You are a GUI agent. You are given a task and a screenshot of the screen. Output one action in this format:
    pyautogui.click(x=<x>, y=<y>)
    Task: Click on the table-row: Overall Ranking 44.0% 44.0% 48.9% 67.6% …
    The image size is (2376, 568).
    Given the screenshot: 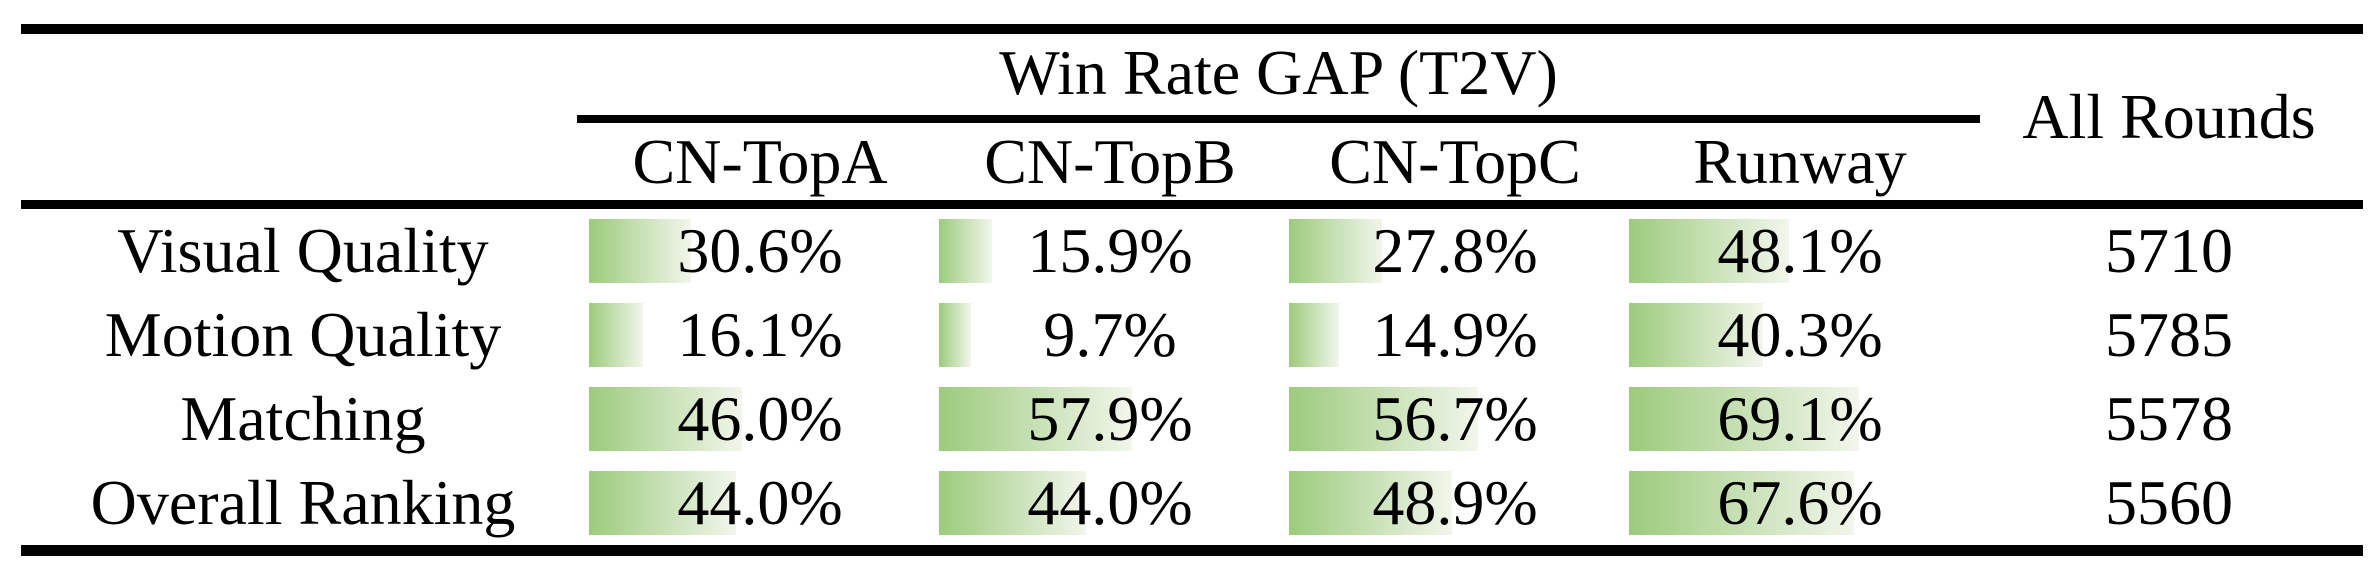 What is the action you would take?
    pyautogui.click(x=1192, y=503)
    